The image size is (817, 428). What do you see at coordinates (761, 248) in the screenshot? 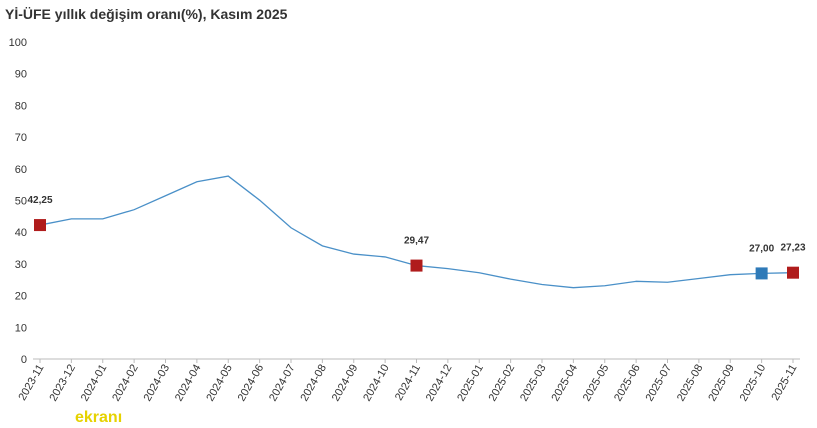
I see `value-label: 27,00` at bounding box center [761, 248].